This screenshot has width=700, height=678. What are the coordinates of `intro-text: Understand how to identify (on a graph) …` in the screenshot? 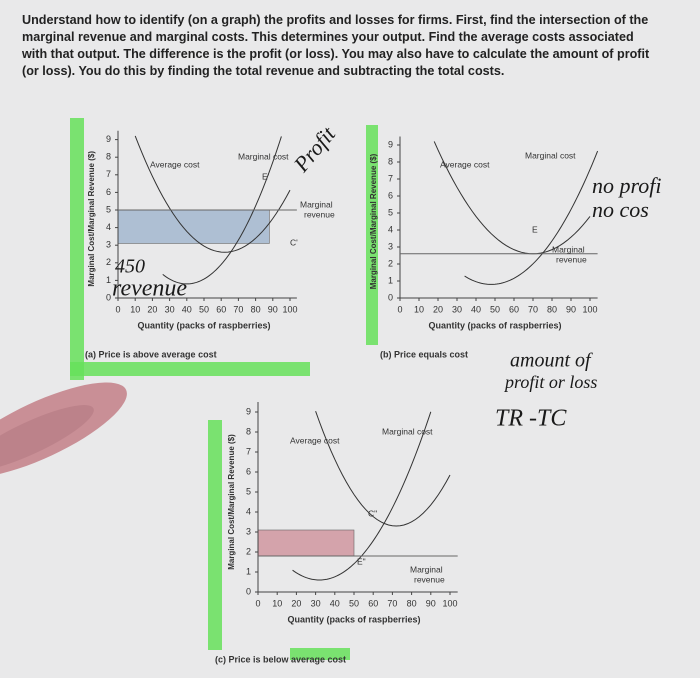 It's located at (336, 45).